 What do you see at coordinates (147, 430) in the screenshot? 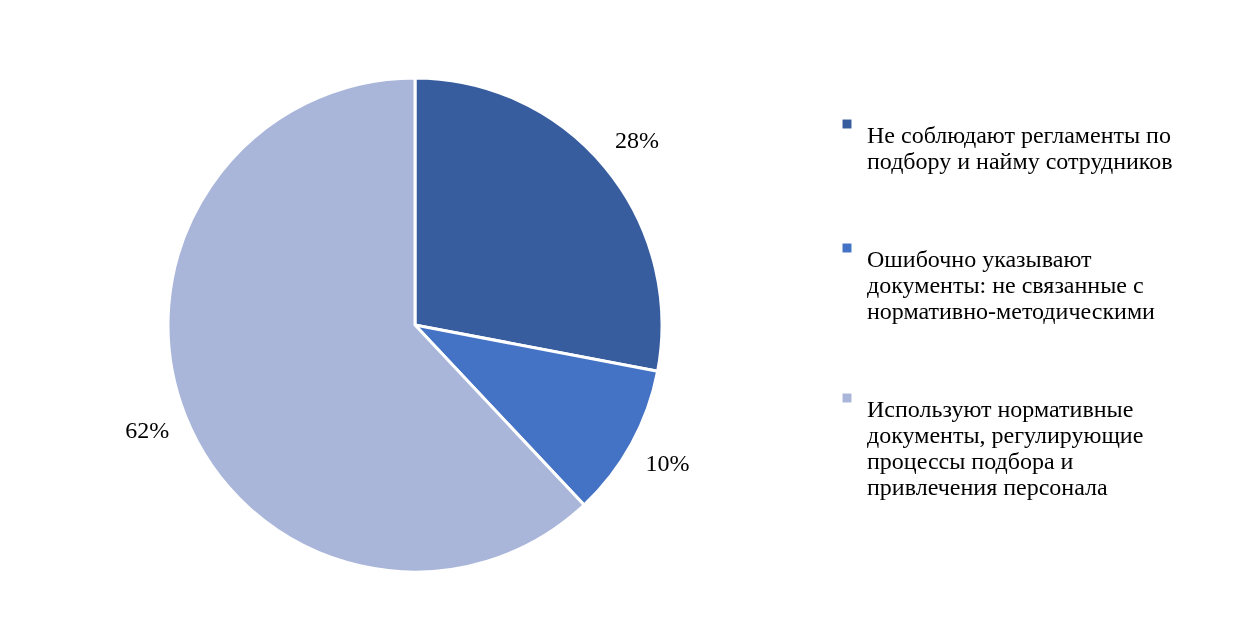
I see `data-label: 62%` at bounding box center [147, 430].